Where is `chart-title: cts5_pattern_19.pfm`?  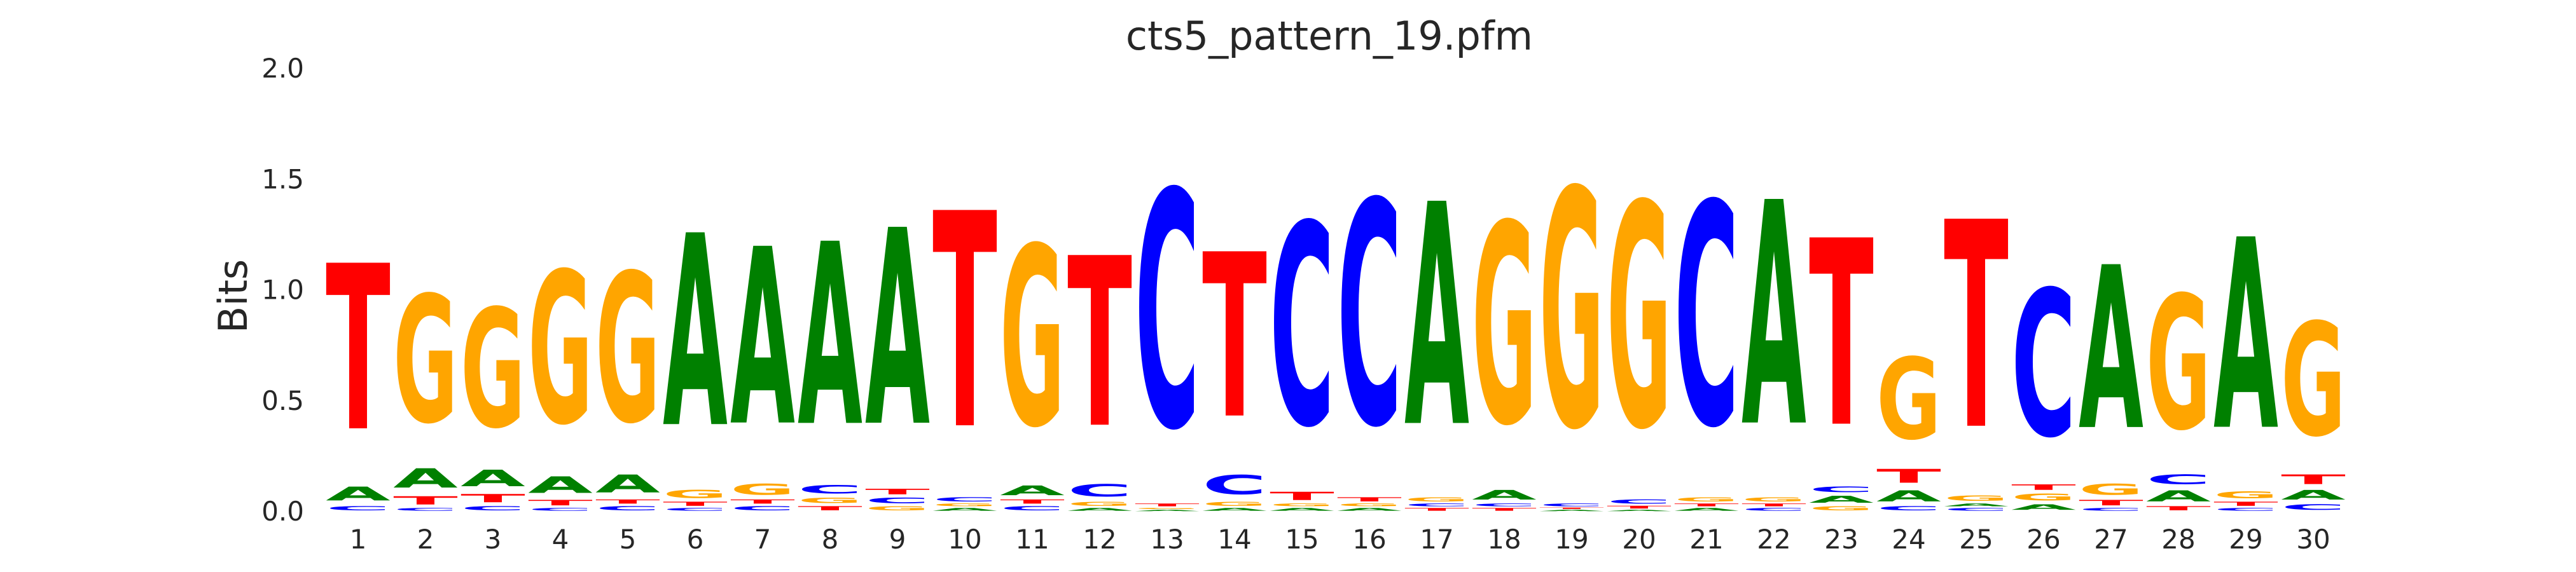
chart-title: cts5_pattern_19.pfm is located at coordinates (1329, 36).